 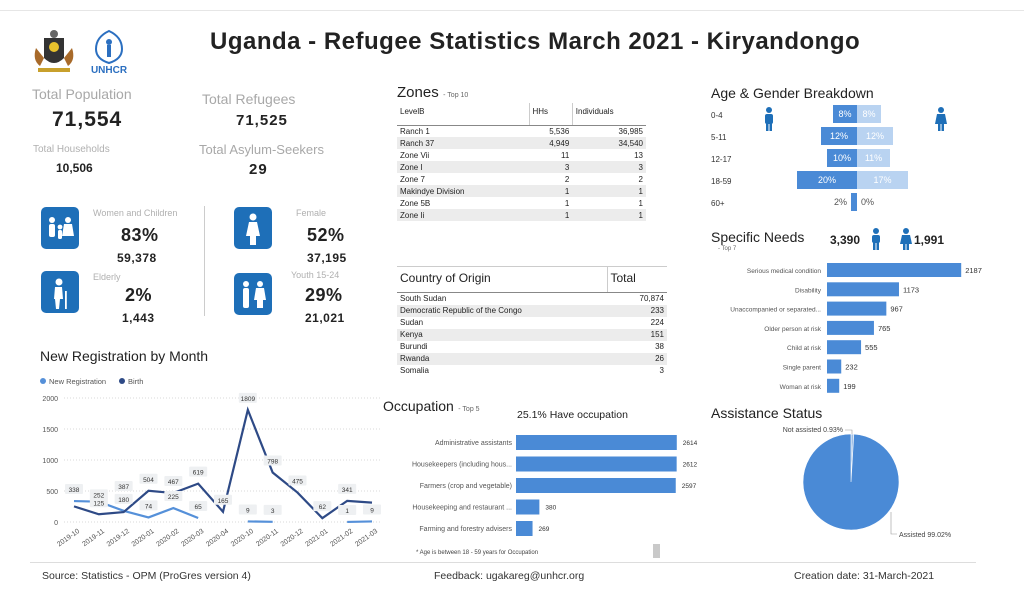 I want to click on table-row: Ranch 37 4,949 34,540, so click(x=521, y=143).